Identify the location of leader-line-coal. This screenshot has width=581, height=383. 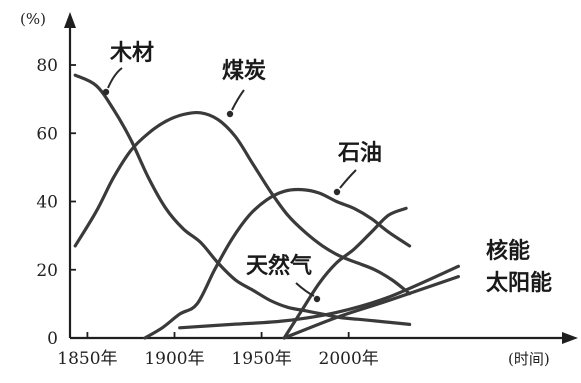
(238, 100).